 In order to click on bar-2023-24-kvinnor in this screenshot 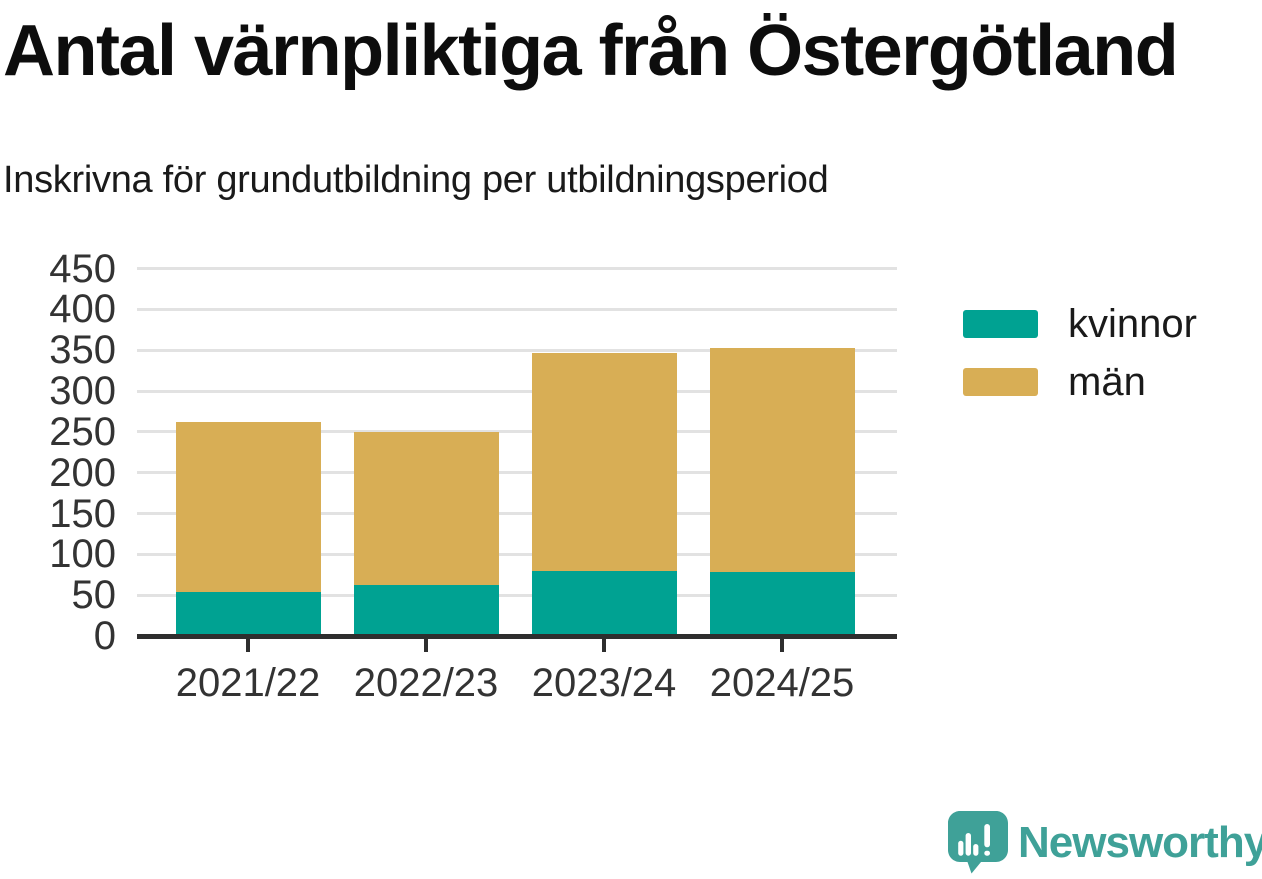, I will do `click(604, 603)`.